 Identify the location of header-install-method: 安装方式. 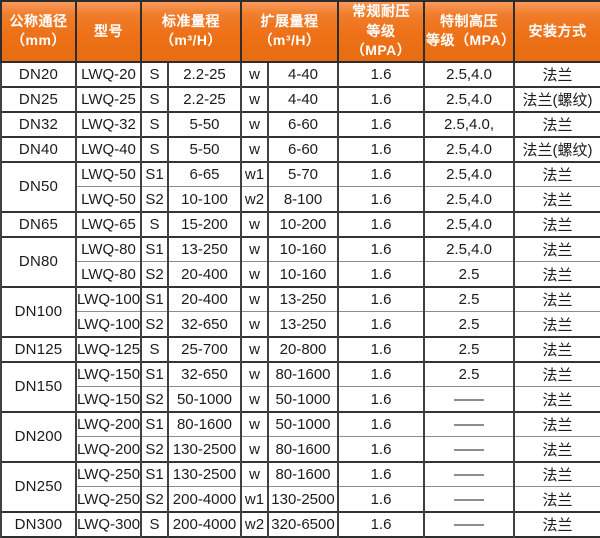
(556, 31).